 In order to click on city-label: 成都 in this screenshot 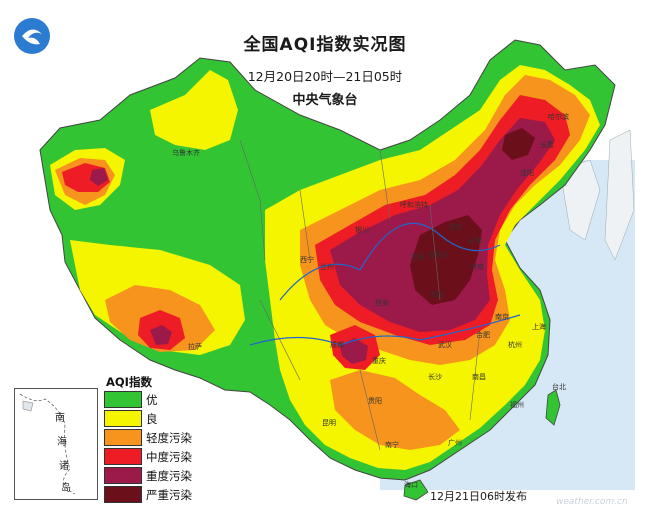, I will do `click(337, 345)`.